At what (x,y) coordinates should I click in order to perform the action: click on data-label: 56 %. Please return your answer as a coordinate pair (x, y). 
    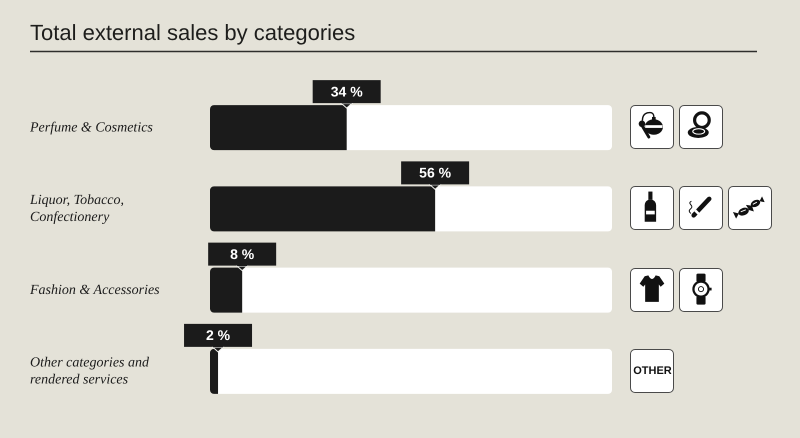
    Looking at the image, I should click on (435, 172).